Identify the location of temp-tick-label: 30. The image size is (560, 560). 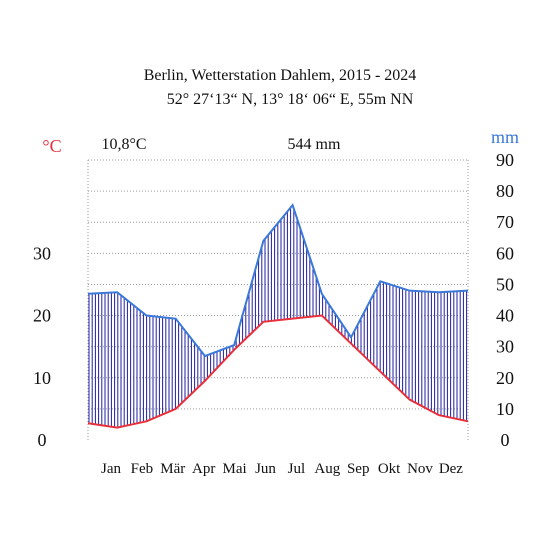
(42, 253).